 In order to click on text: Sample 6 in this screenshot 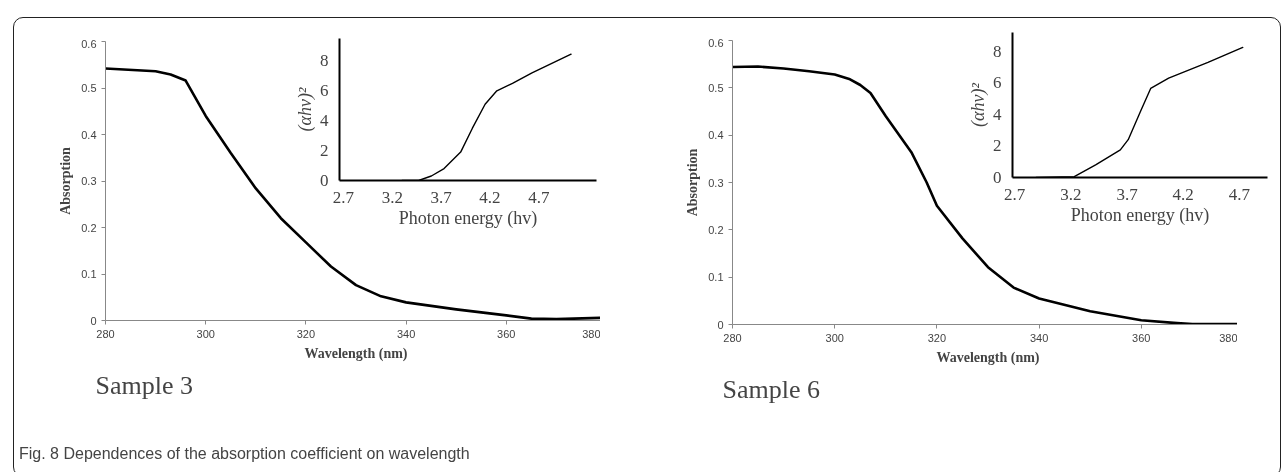, I will do `click(771, 389)`.